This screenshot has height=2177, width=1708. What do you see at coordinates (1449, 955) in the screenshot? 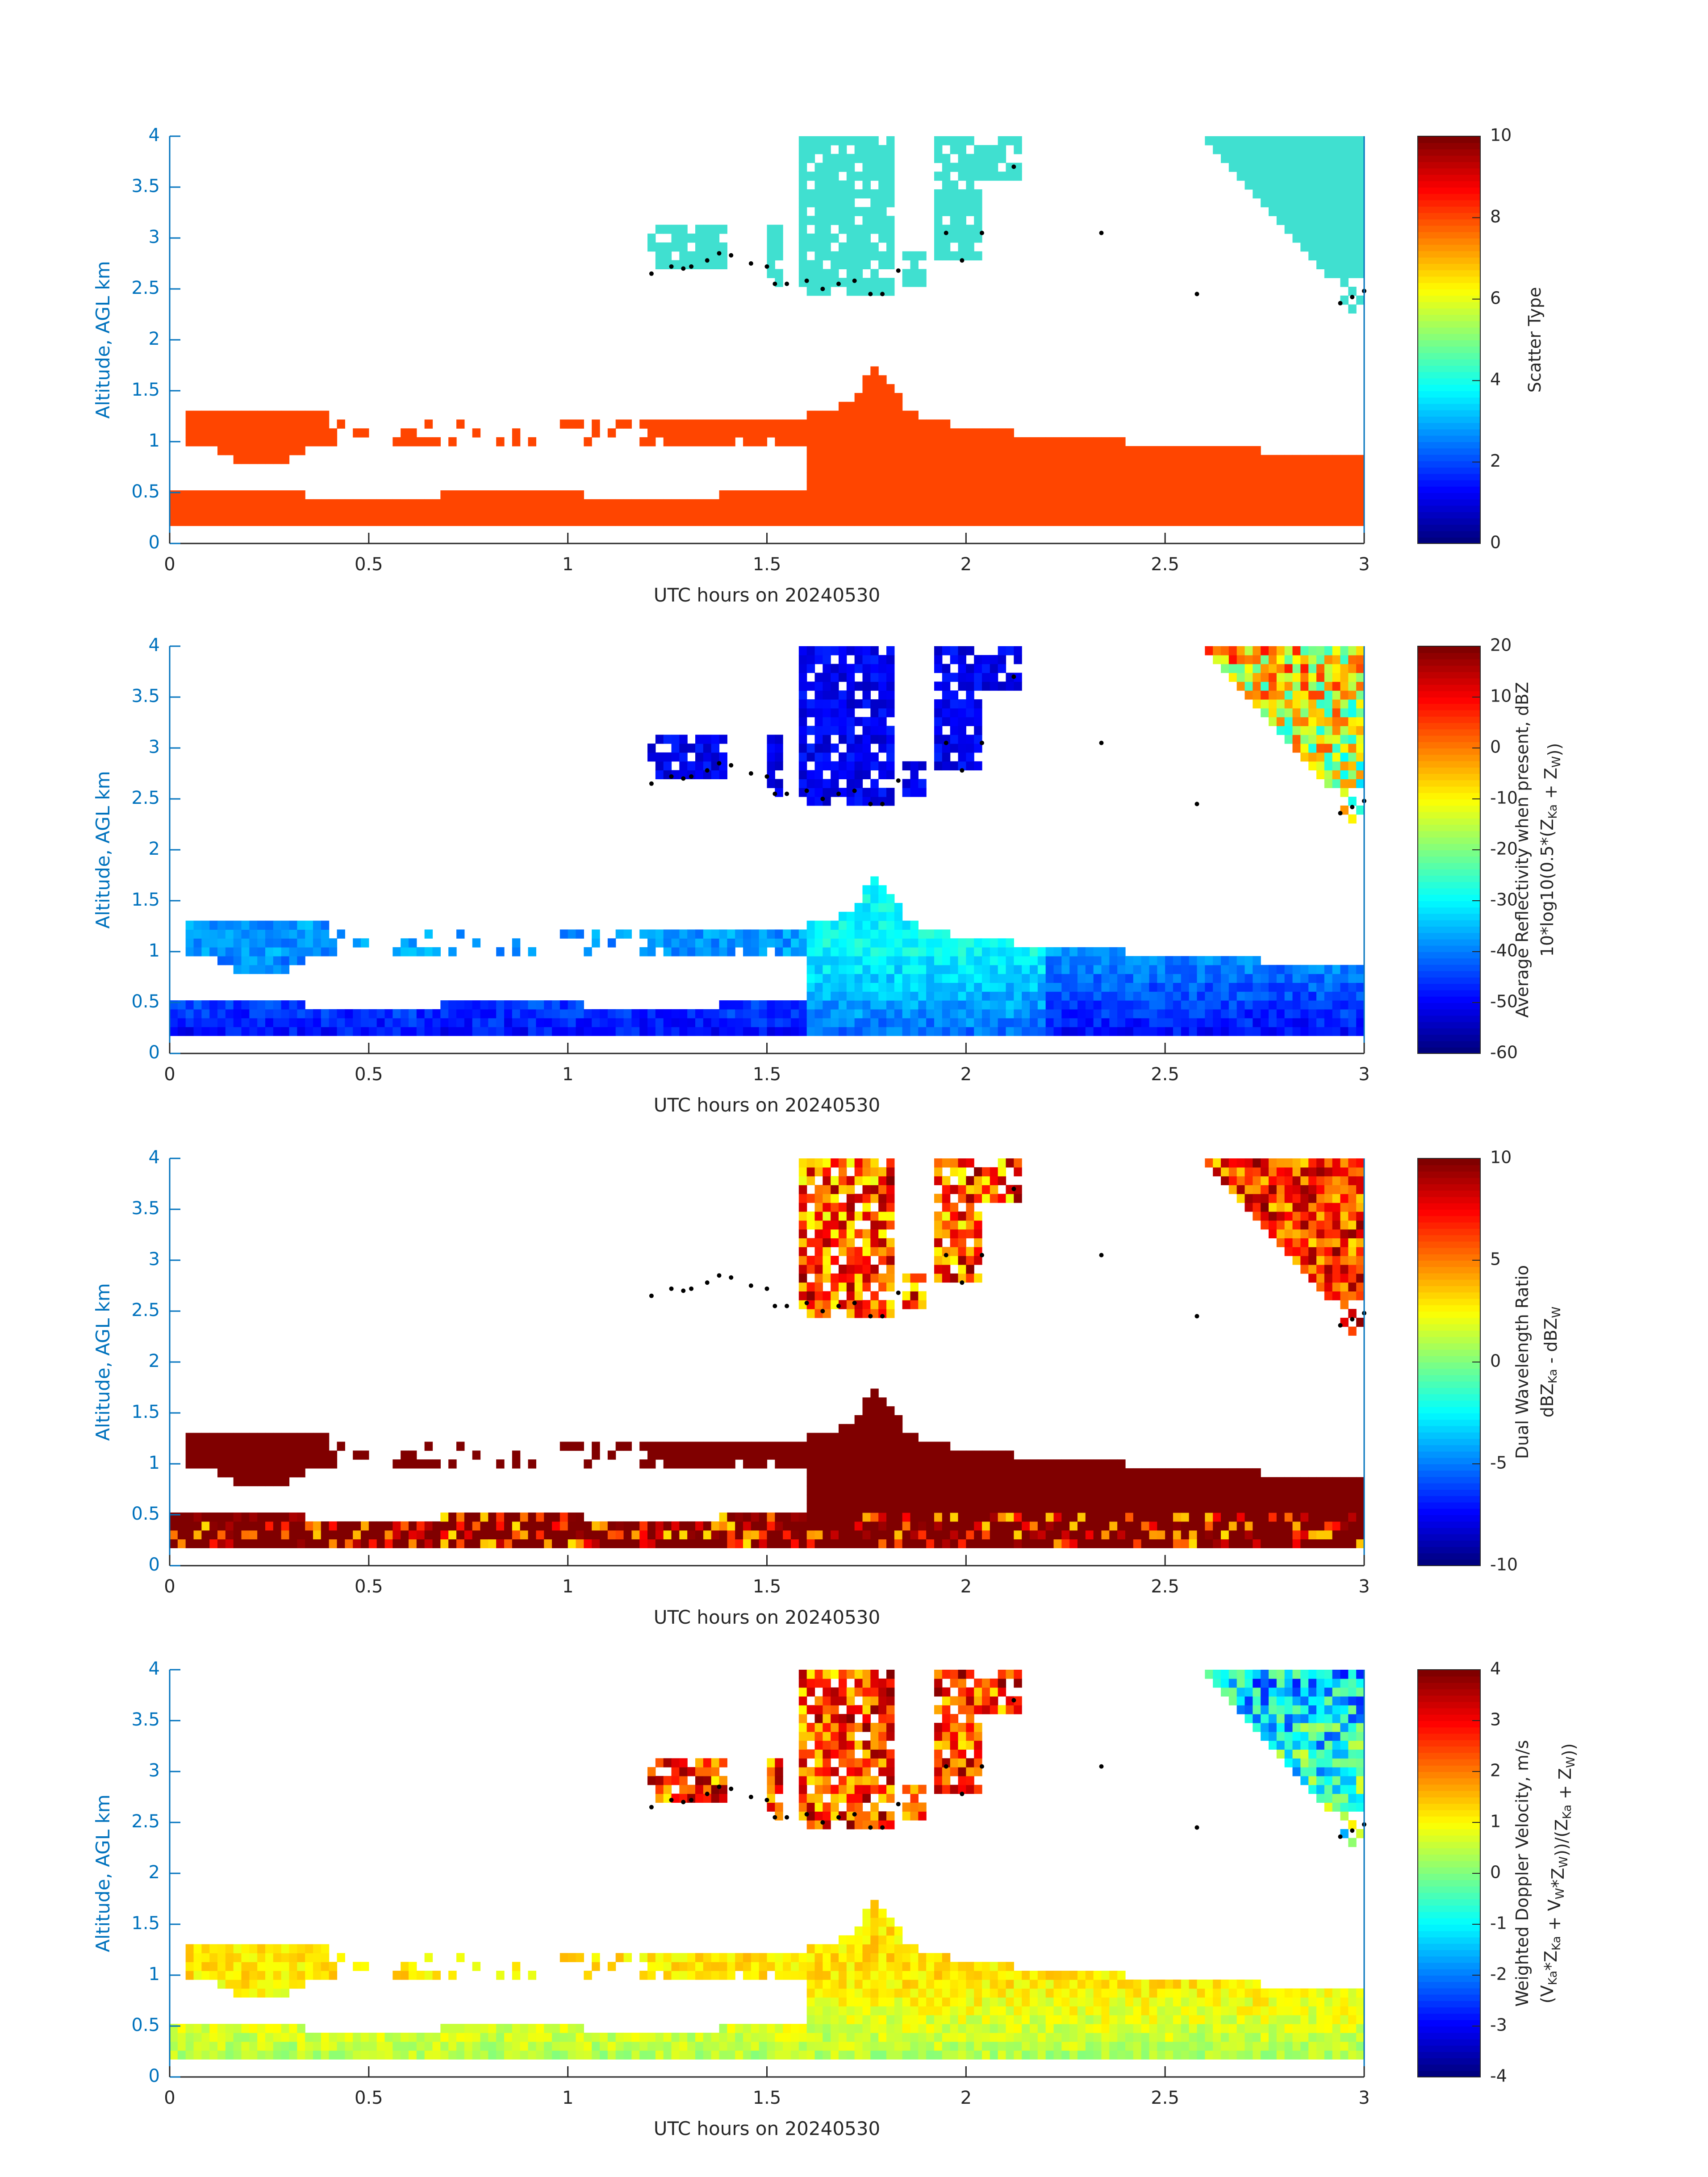
I see `colorbar-band` at bounding box center [1449, 955].